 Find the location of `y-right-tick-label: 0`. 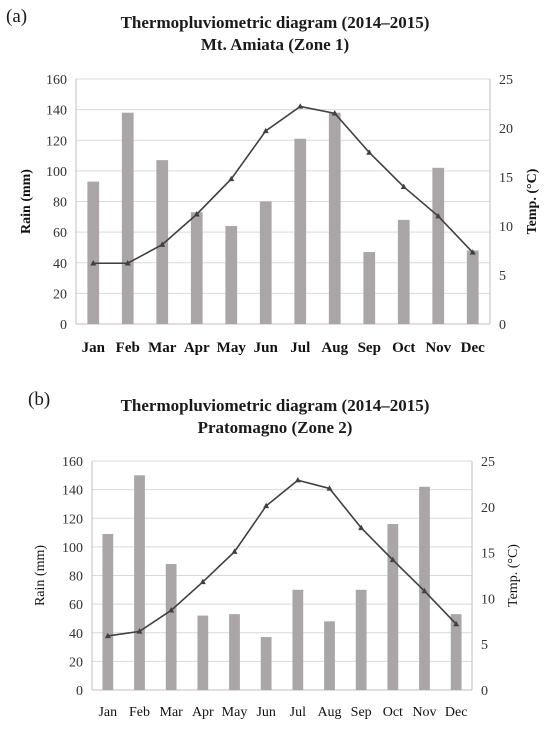

y-right-tick-label: 0 is located at coordinates (484, 691).